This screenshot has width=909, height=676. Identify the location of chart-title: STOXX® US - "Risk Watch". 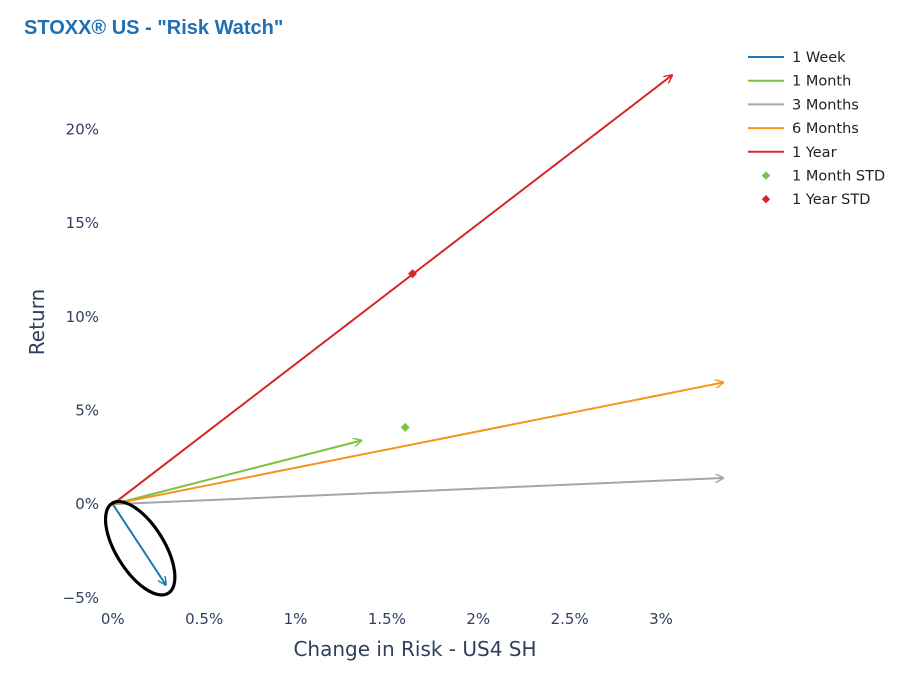
(153, 28).